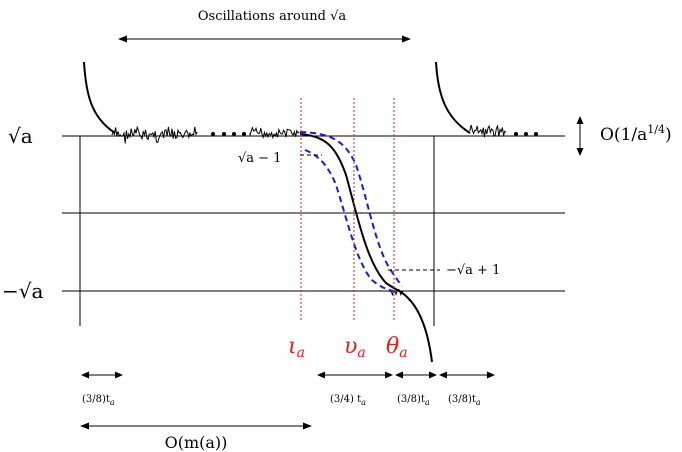 The height and width of the screenshot is (452, 682). I want to click on dashed-band-upper, so click(351, 209).